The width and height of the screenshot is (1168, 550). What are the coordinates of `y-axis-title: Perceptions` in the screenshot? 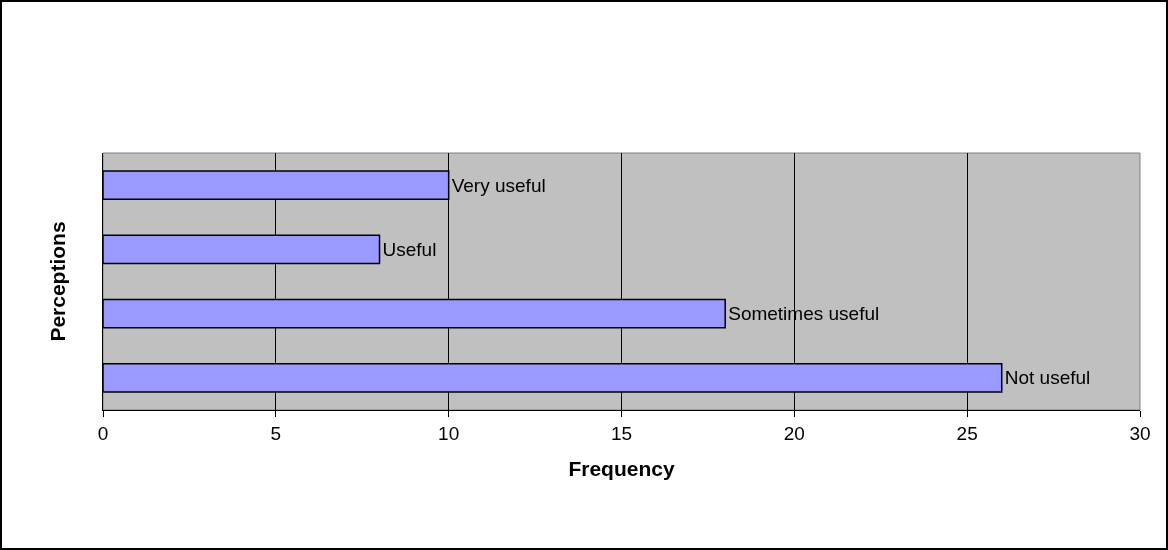 It's located at (58, 281).